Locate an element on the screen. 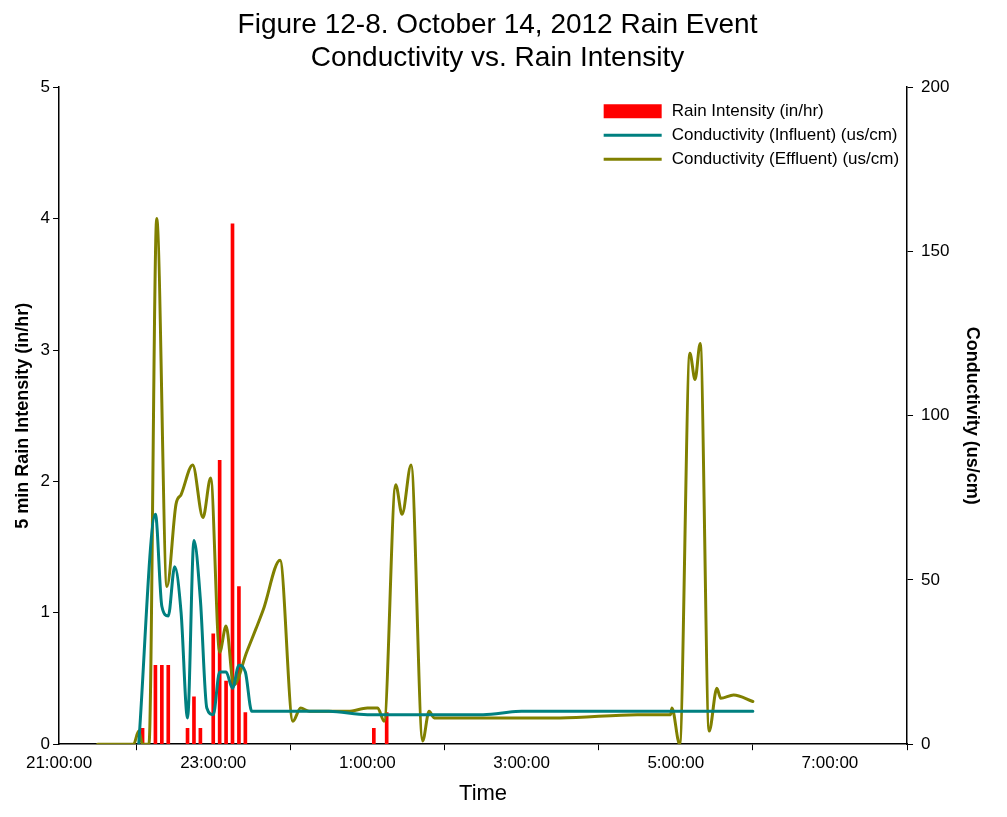  x-tick-label: 1:00:00 is located at coordinates (367, 763).